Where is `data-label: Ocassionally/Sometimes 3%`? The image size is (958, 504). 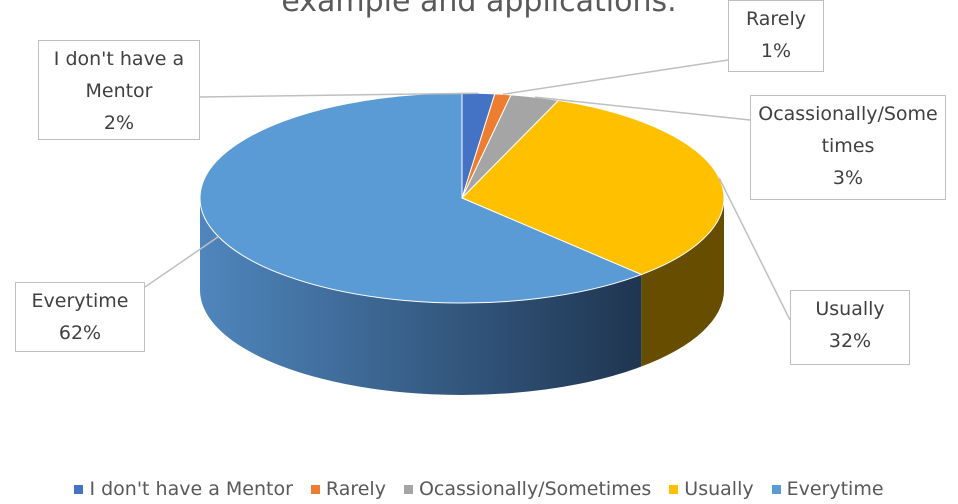 data-label: Ocassionally/Sometimes 3% is located at coordinates (848, 147).